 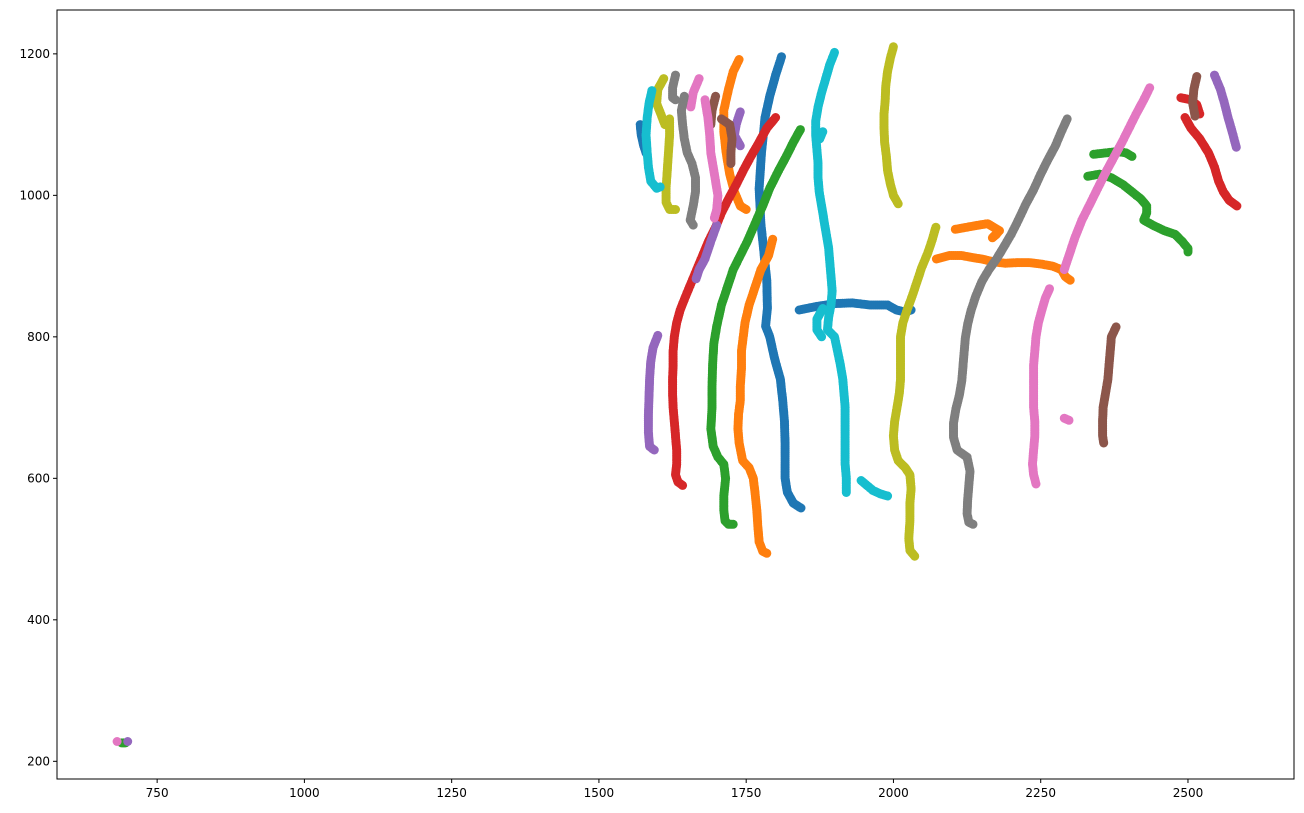 What do you see at coordinates (38, 761) in the screenshot?
I see `y-tick-label: 200` at bounding box center [38, 761].